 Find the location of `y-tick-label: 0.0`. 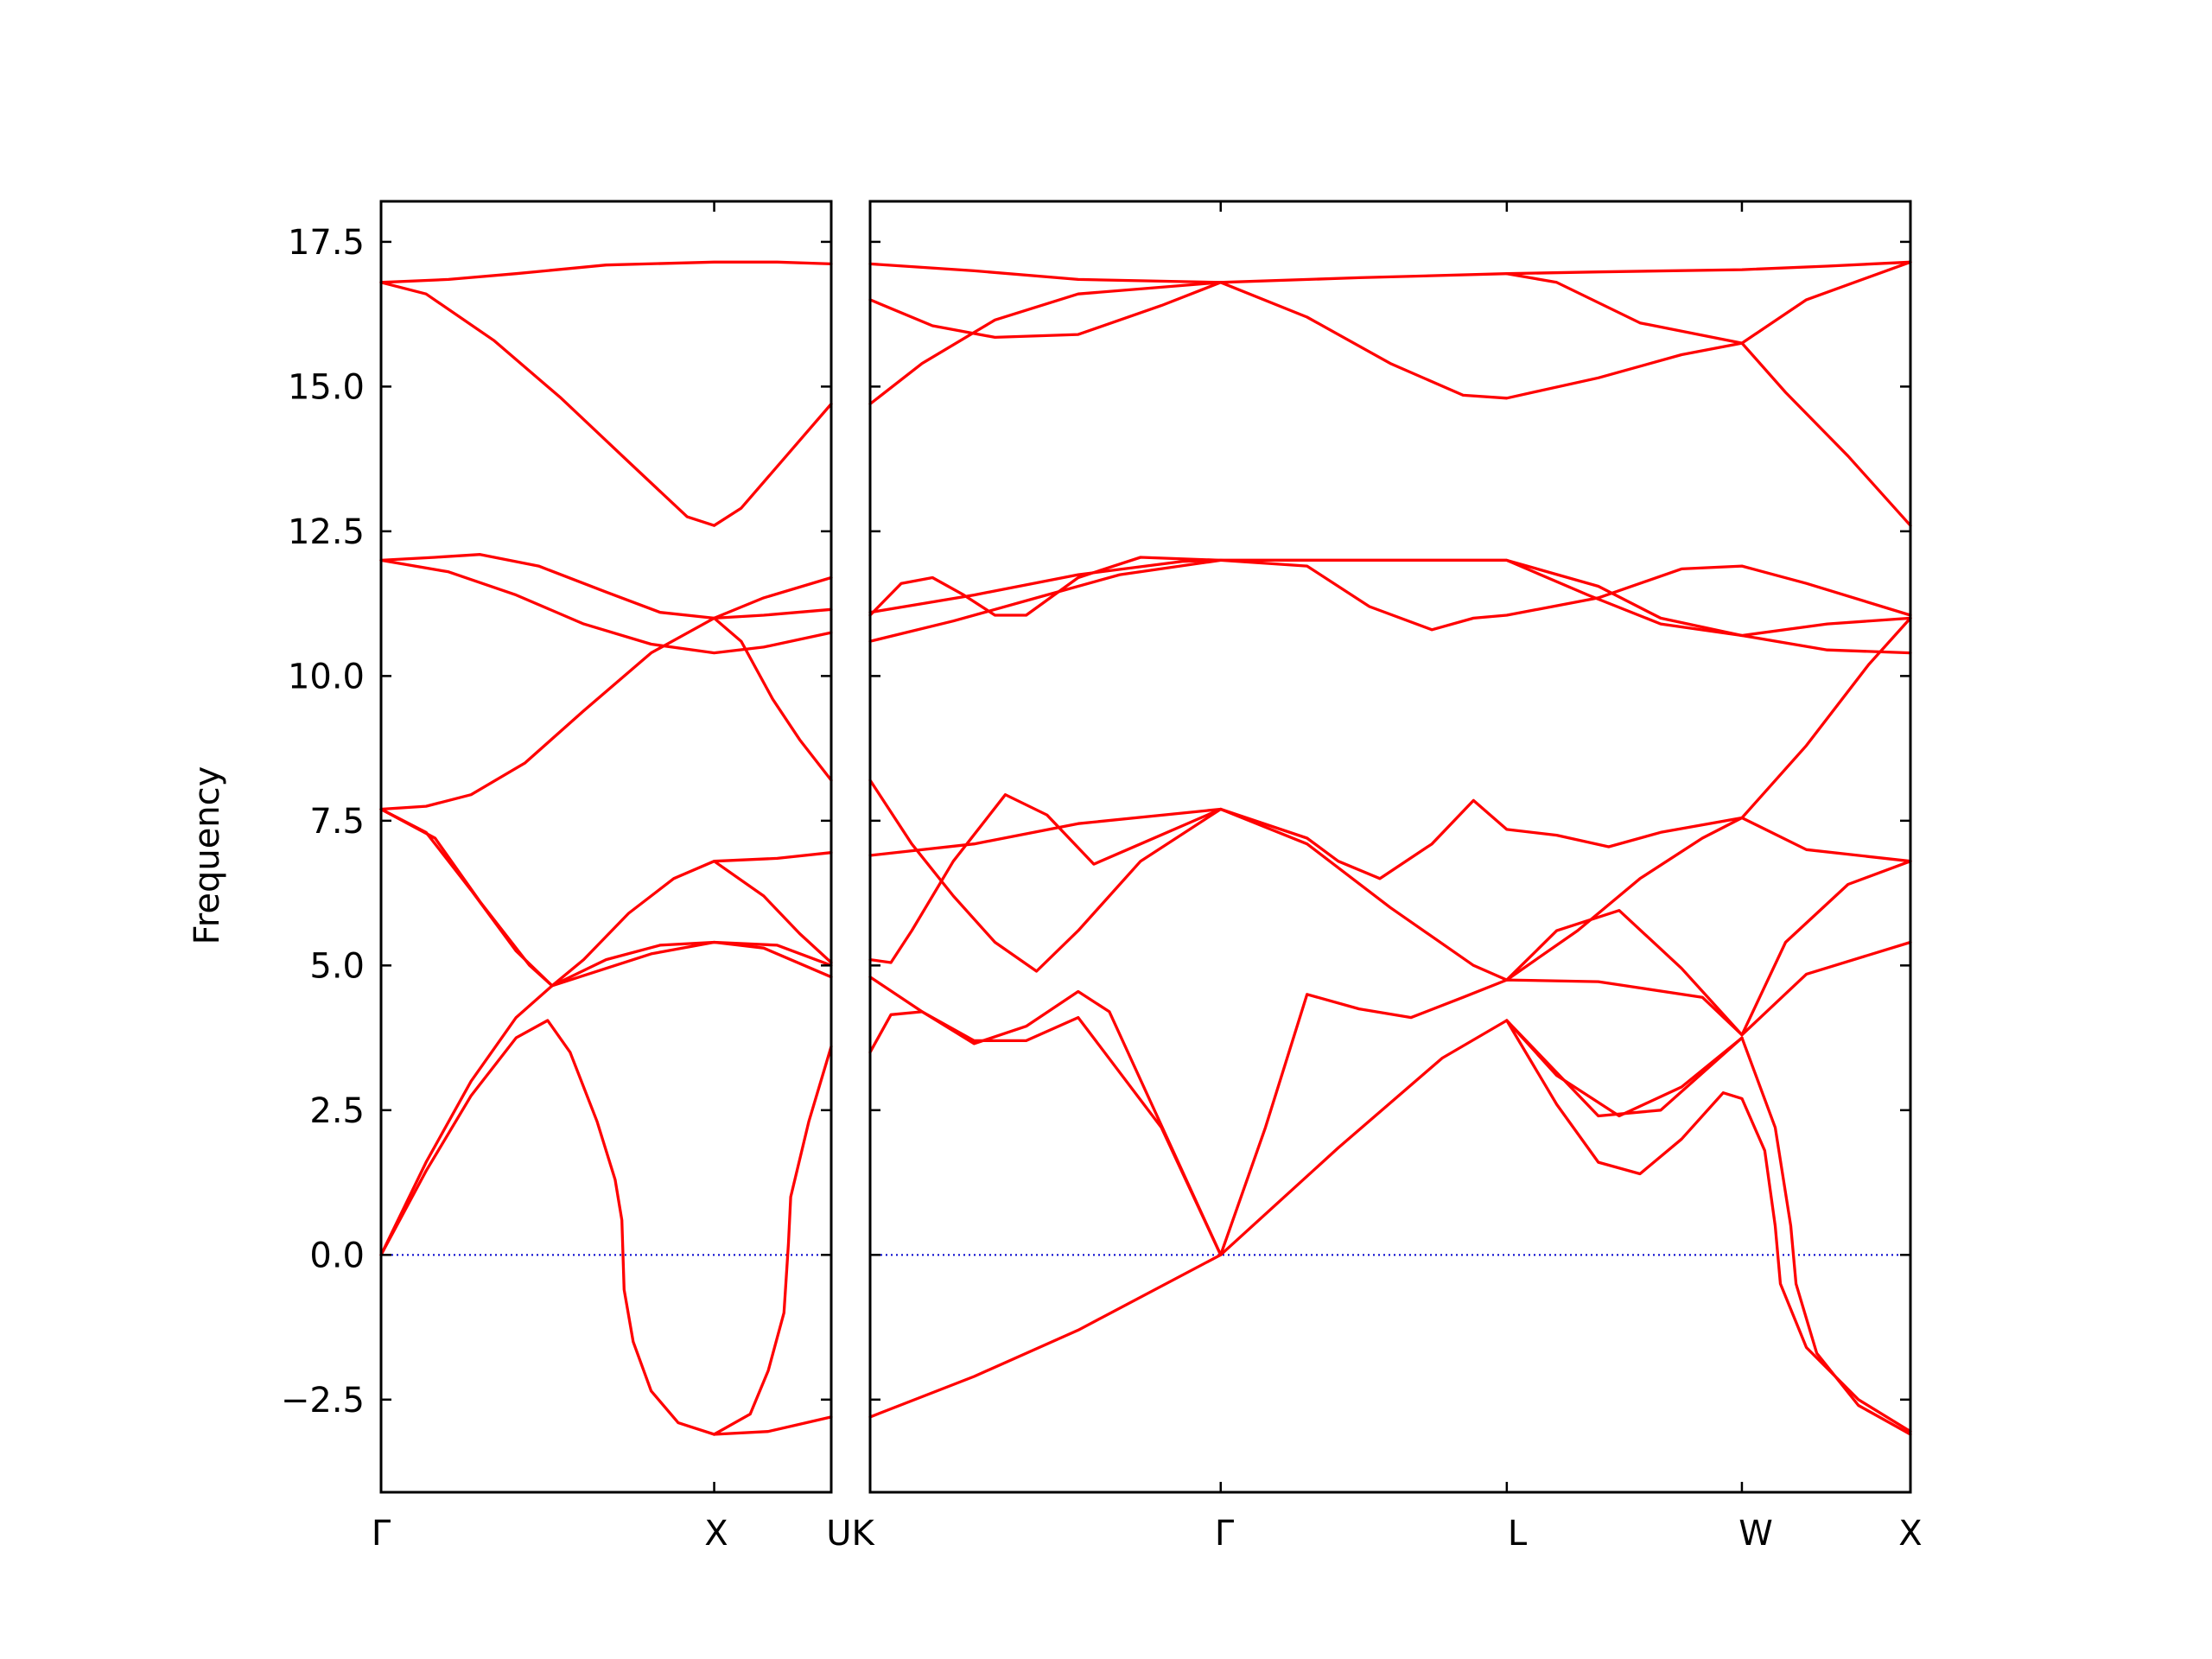

y-tick-label: 0.0 is located at coordinates (337, 1255).